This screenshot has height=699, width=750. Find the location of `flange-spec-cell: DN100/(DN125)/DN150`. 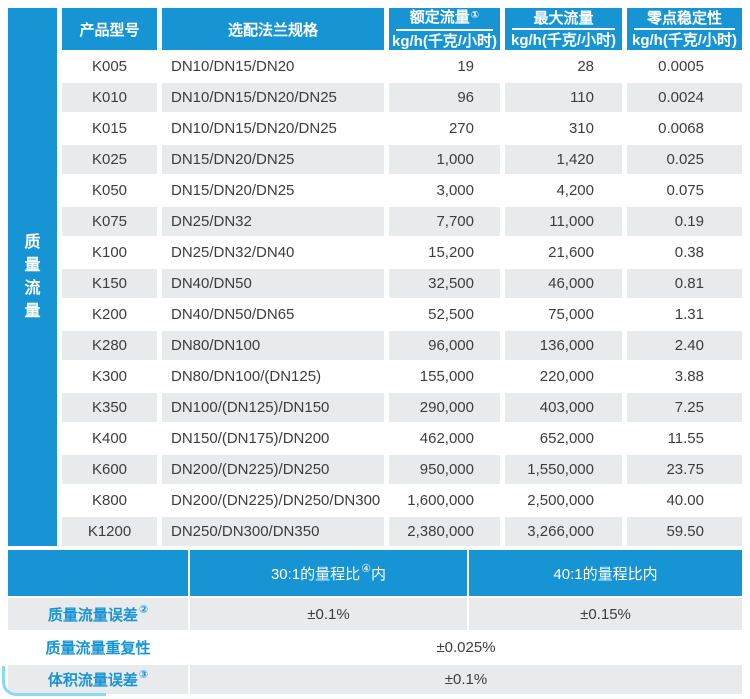

flange-spec-cell: DN100/(DN125)/DN150 is located at coordinates (273, 407).